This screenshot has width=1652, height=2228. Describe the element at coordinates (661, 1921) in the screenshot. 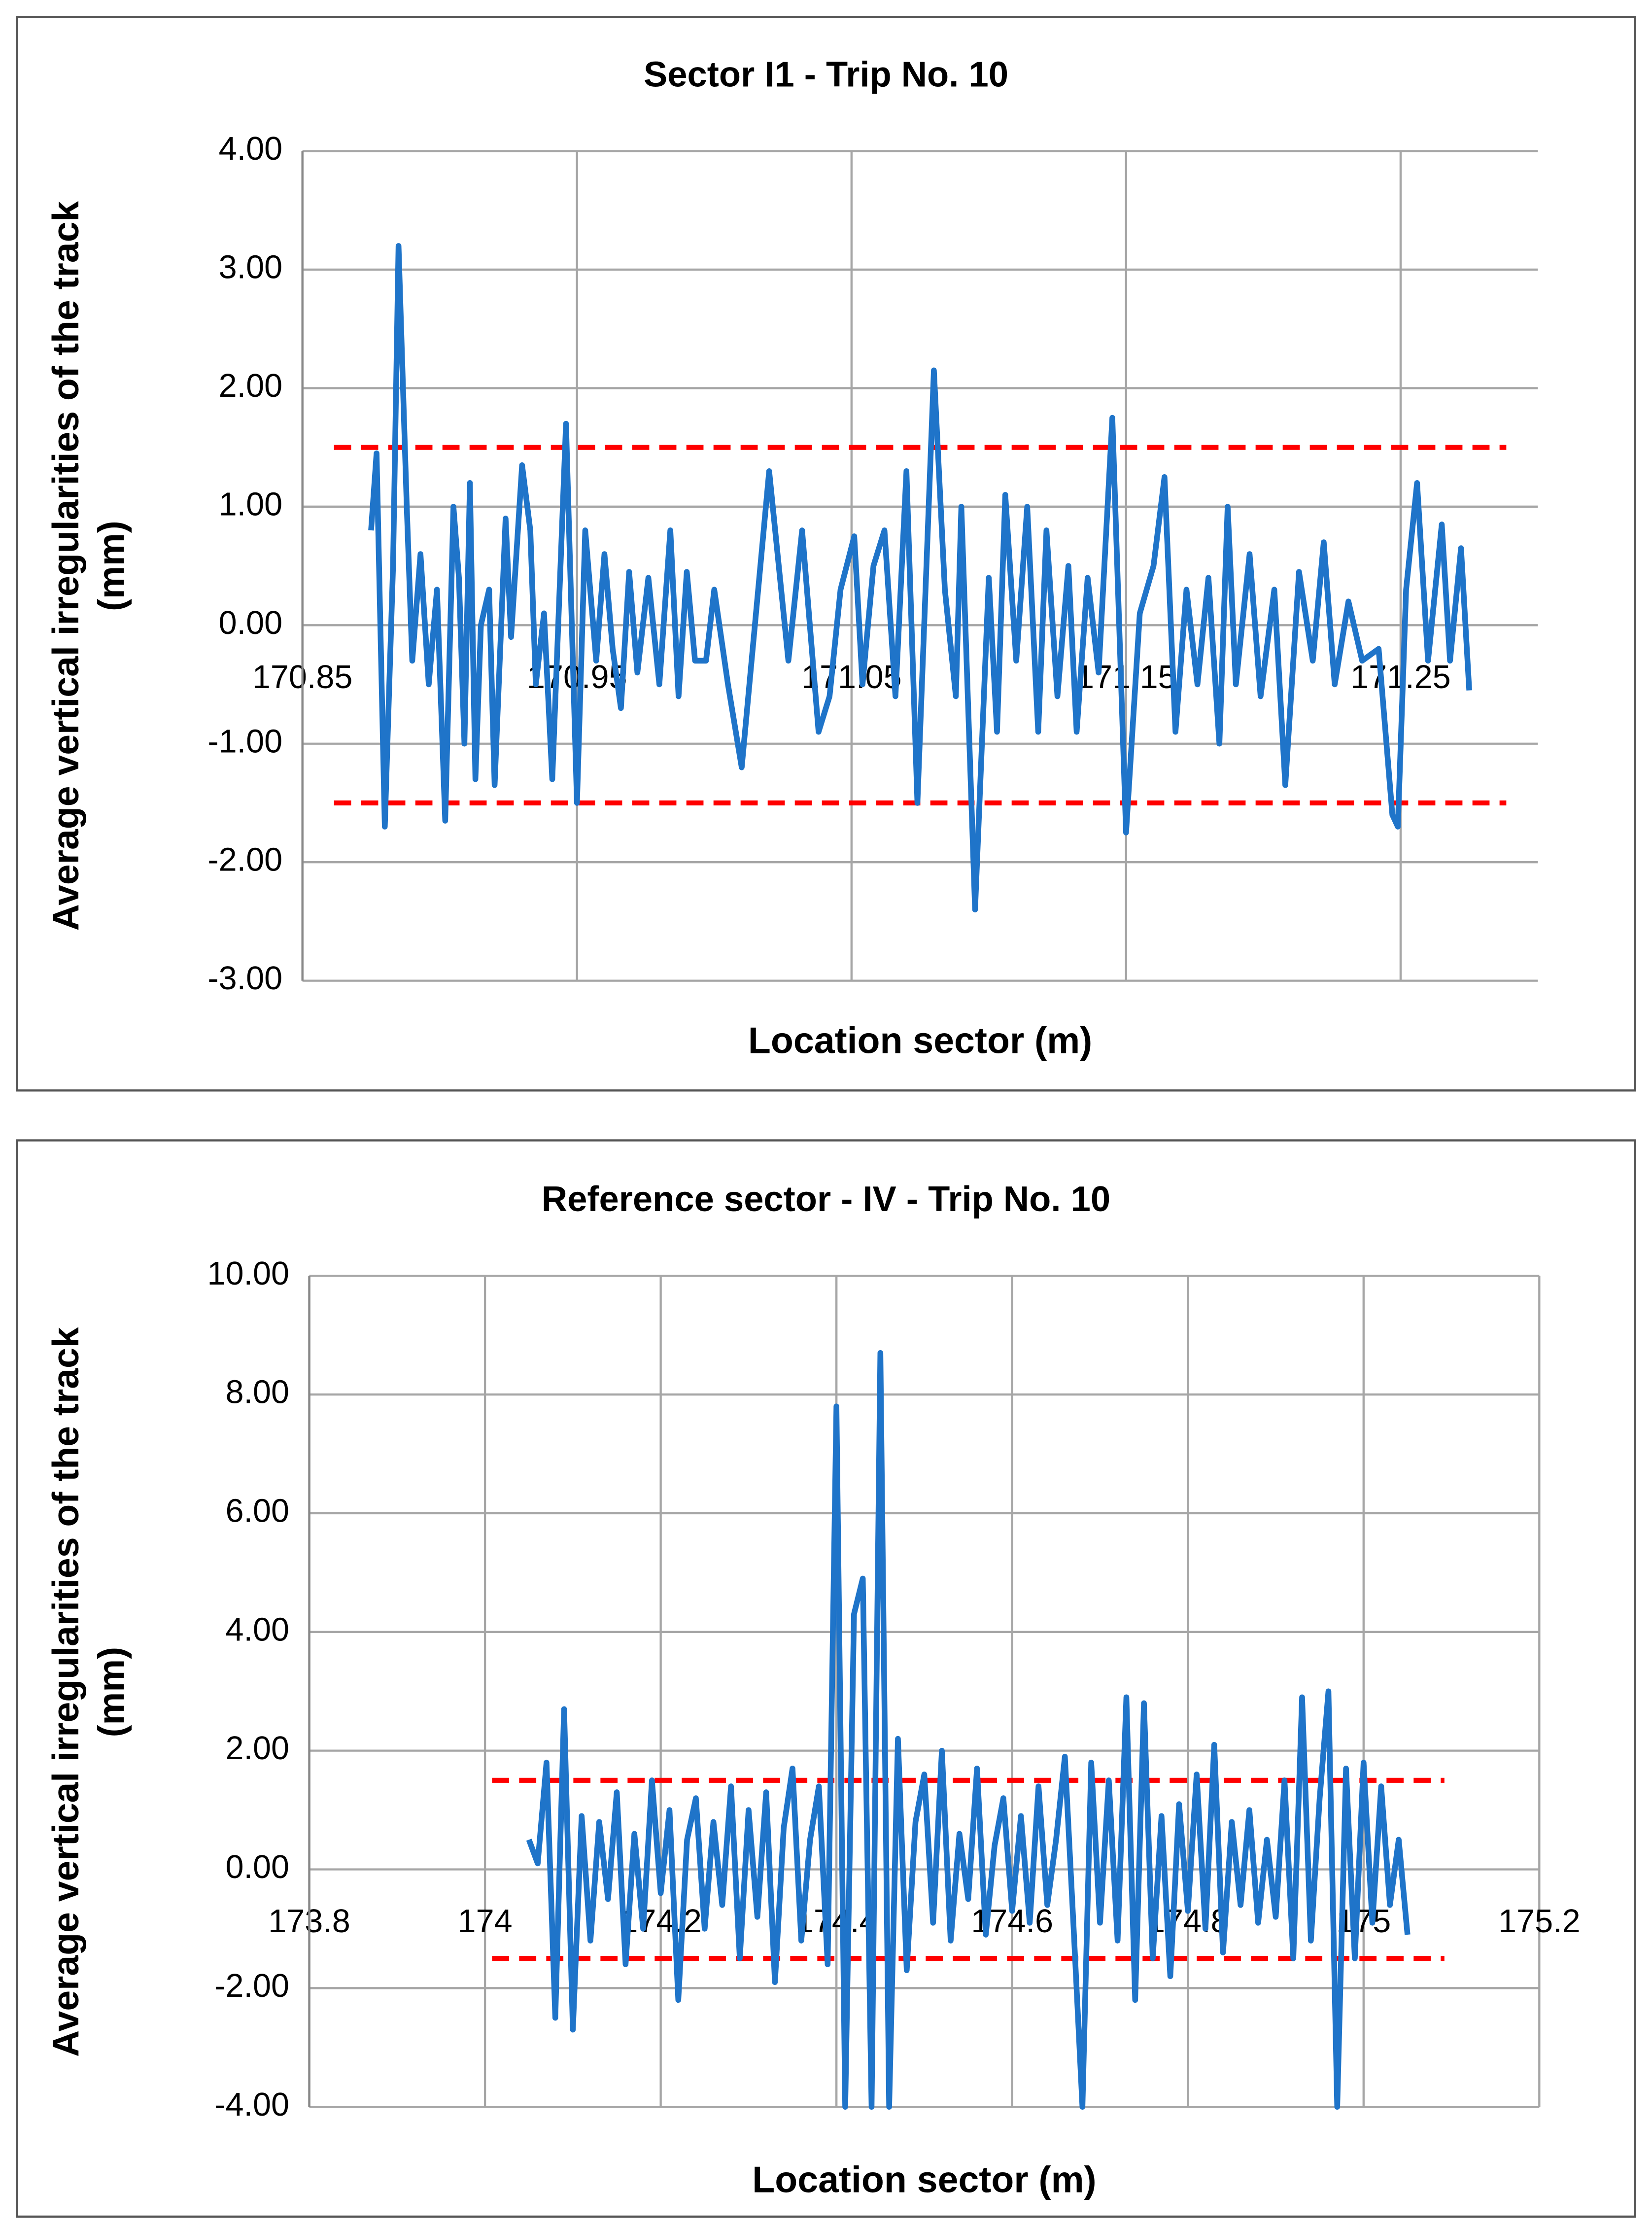

I see `x-tick-label: 174.2` at that location.